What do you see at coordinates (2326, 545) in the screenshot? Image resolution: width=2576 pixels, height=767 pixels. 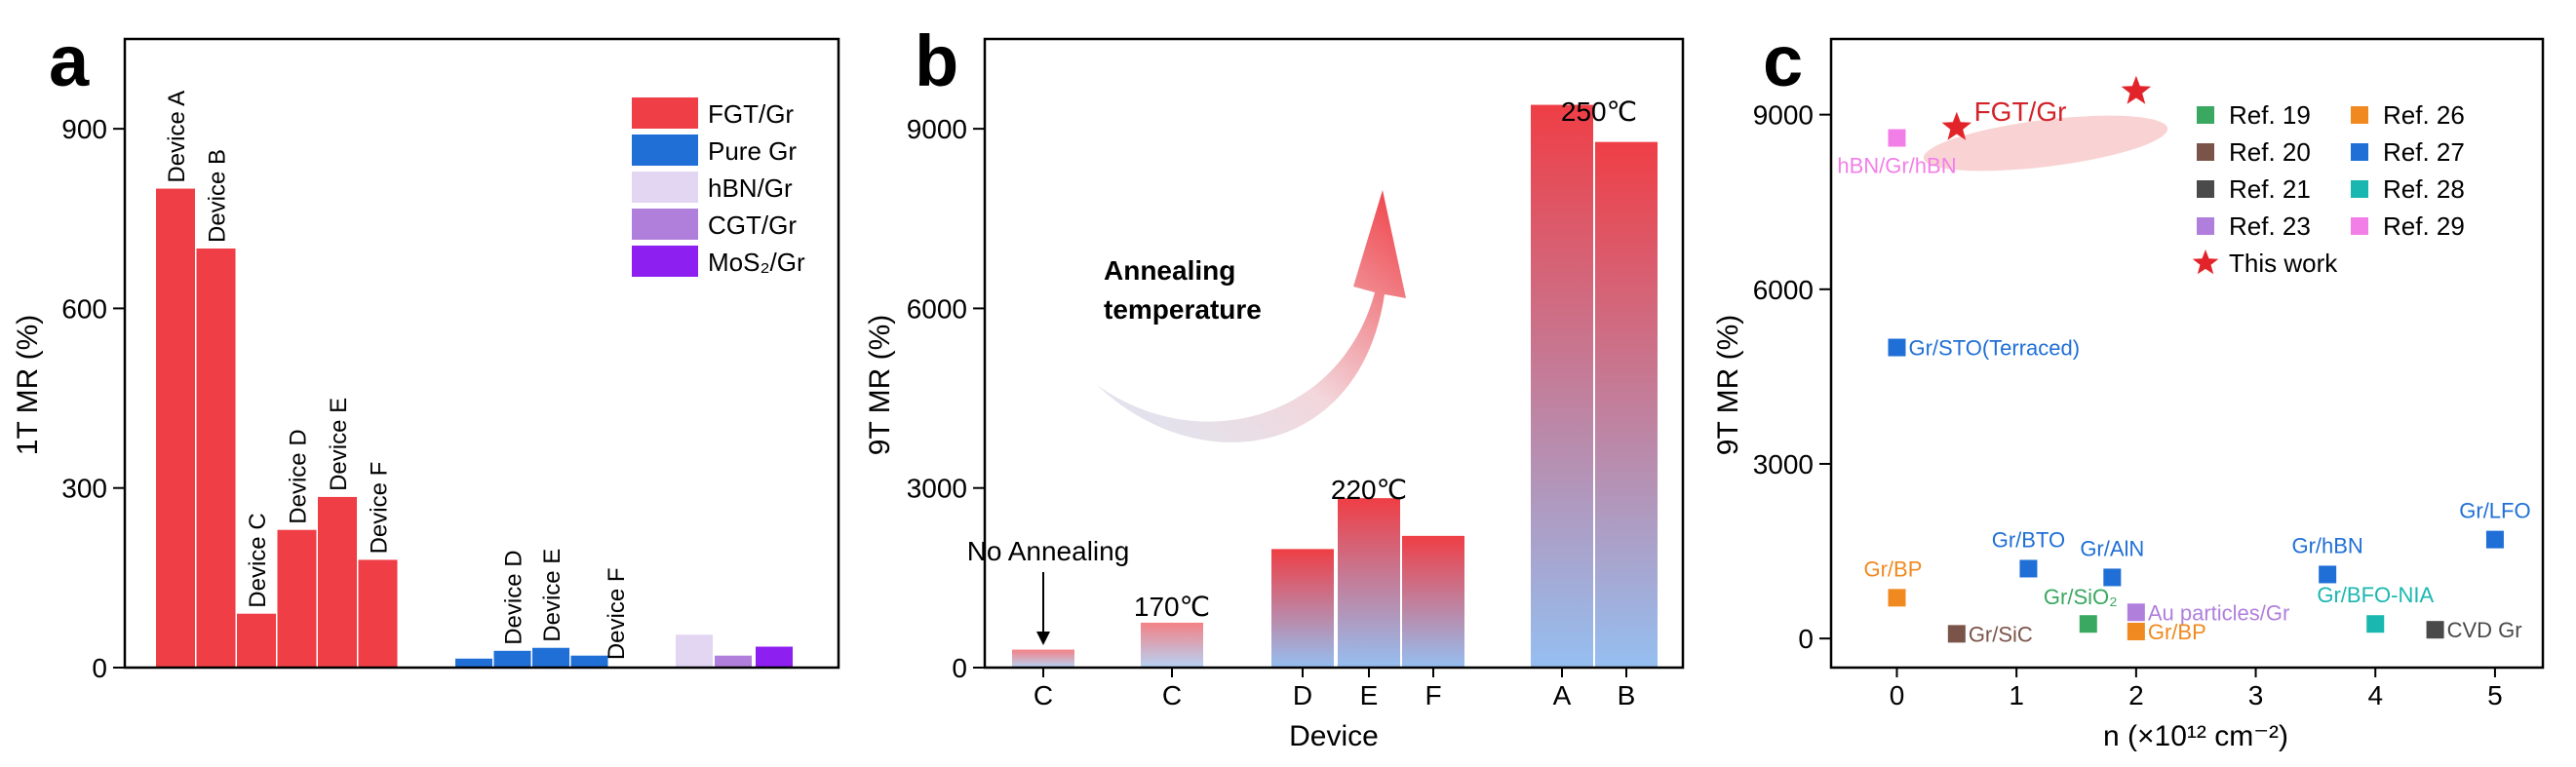 I see `c-point-label: Gr/hBN` at bounding box center [2326, 545].